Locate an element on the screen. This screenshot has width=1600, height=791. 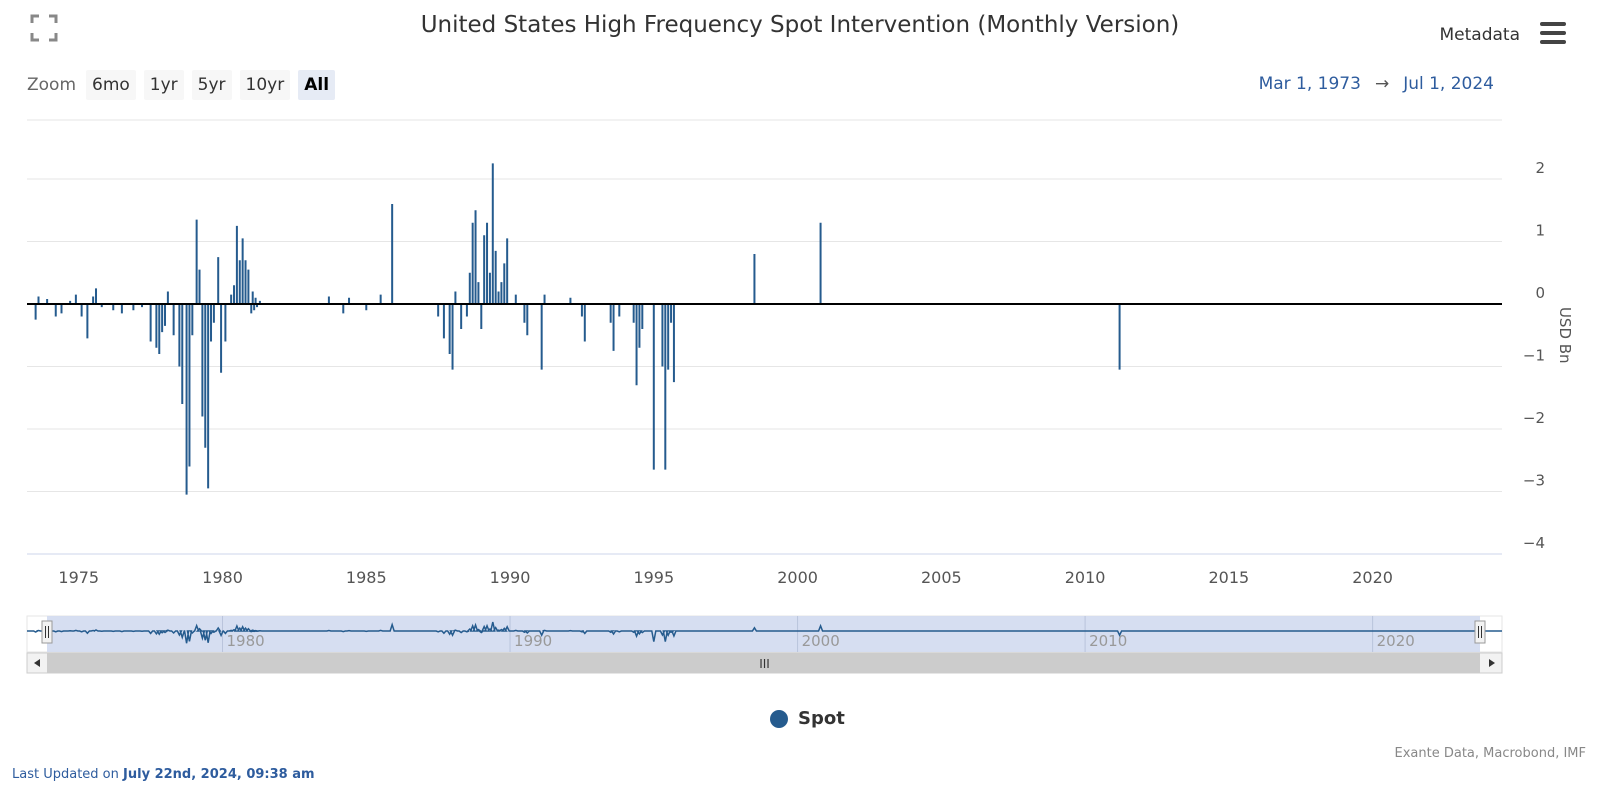
zoom-controls: Zoom 6mo 1yr 5yr 10yr All is located at coordinates (181, 85).